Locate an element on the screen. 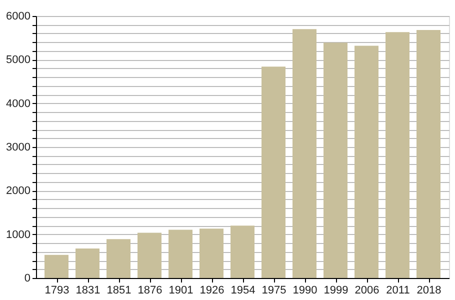 The image size is (455, 300). x-tick-label: 1954 is located at coordinates (243, 290).